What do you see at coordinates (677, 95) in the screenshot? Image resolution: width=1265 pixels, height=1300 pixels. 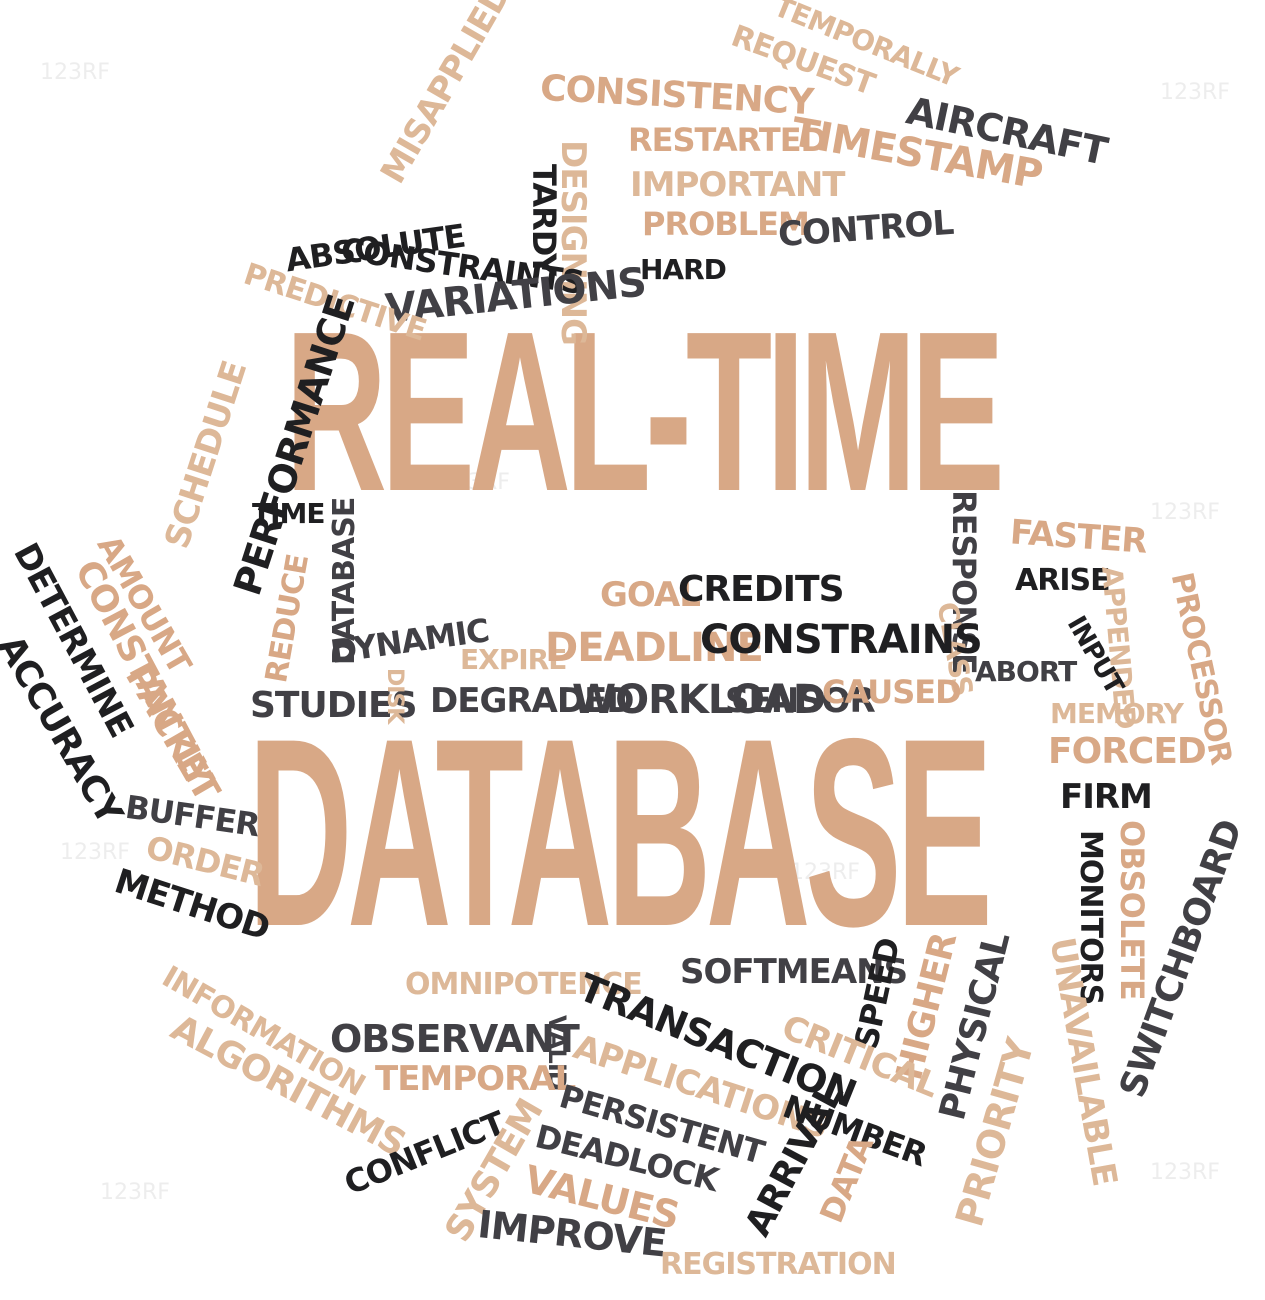 I see `word-consistency: CONSISTENCY` at bounding box center [677, 95].